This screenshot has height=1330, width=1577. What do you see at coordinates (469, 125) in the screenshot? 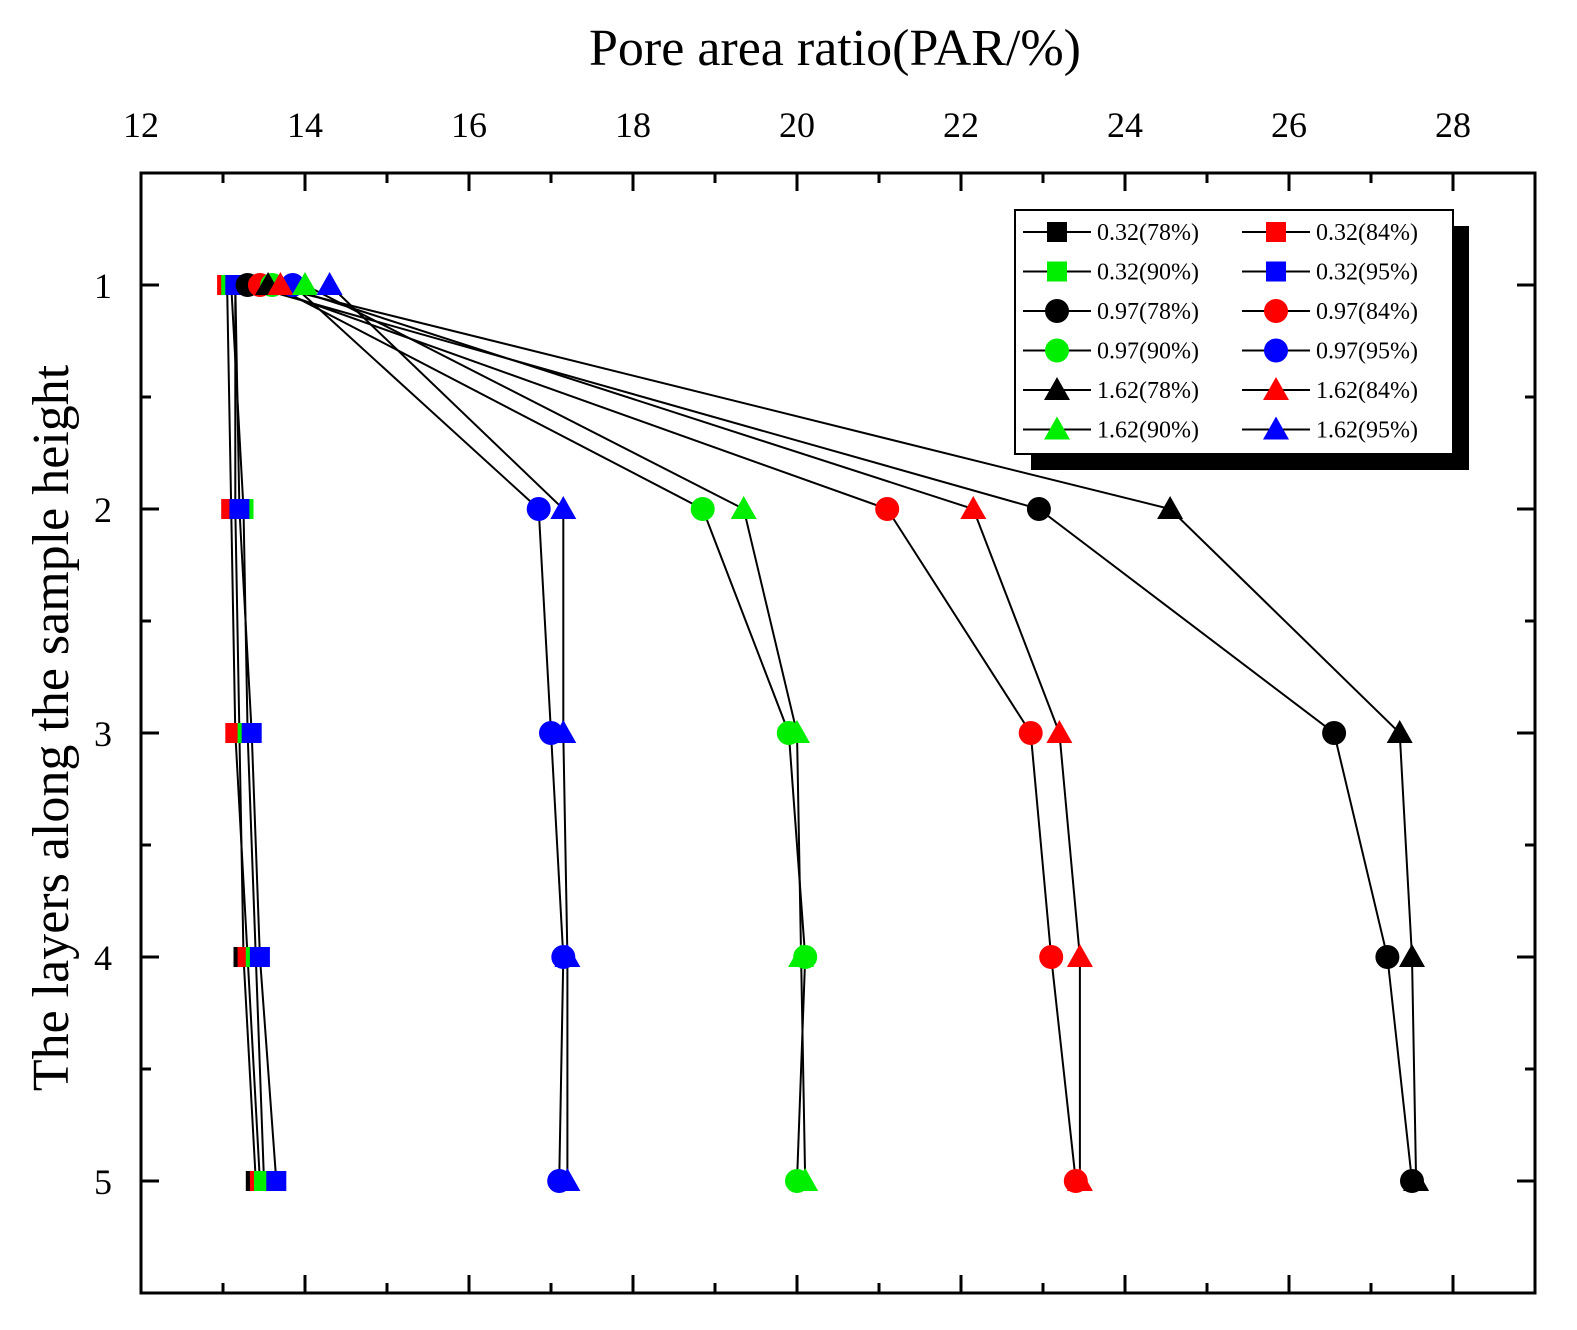
I see `x-tick-label: 16` at bounding box center [469, 125].